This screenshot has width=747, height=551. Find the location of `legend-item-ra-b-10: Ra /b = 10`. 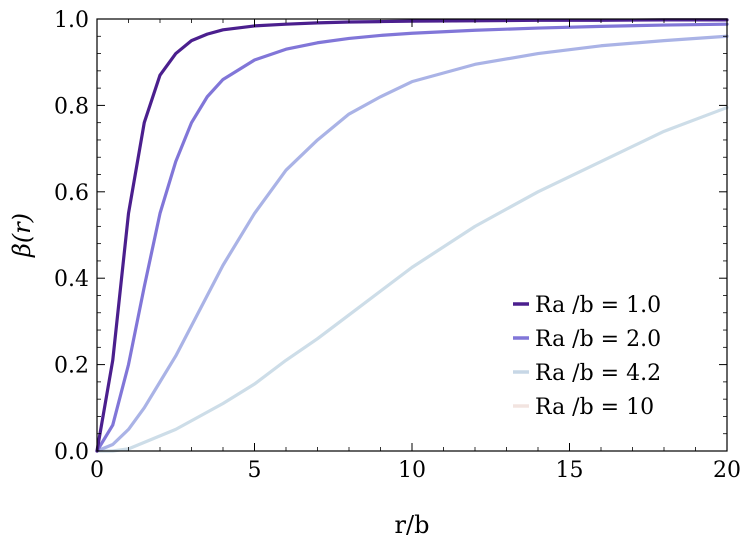

legend-item-ra-b-10: Ra /b = 10 is located at coordinates (583, 407).